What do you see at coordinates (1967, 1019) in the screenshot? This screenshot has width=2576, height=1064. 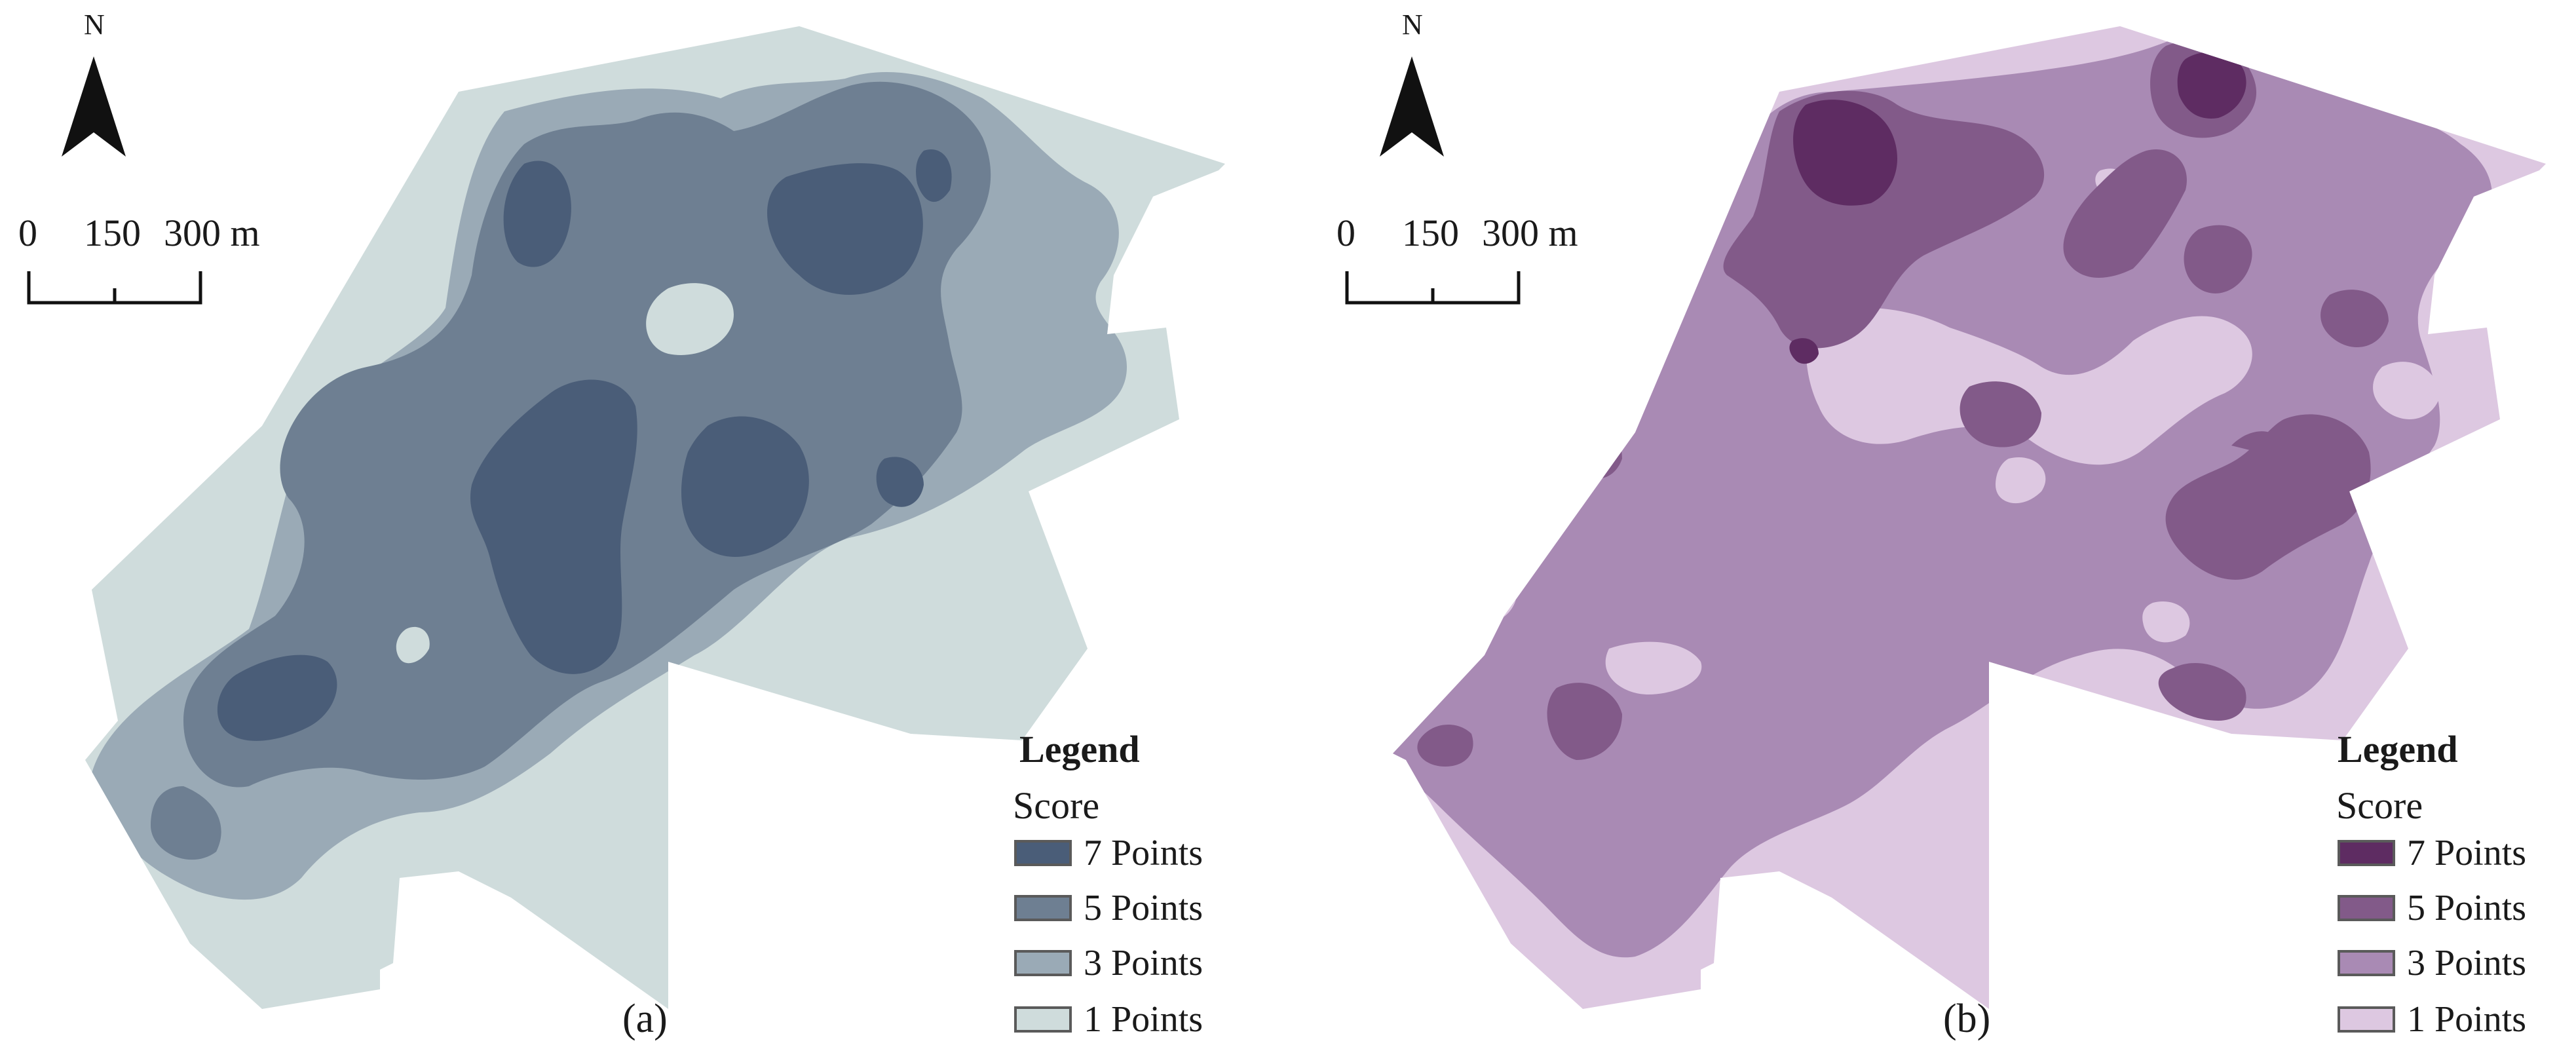 I see `panel-caption: (b)` at bounding box center [1967, 1019].